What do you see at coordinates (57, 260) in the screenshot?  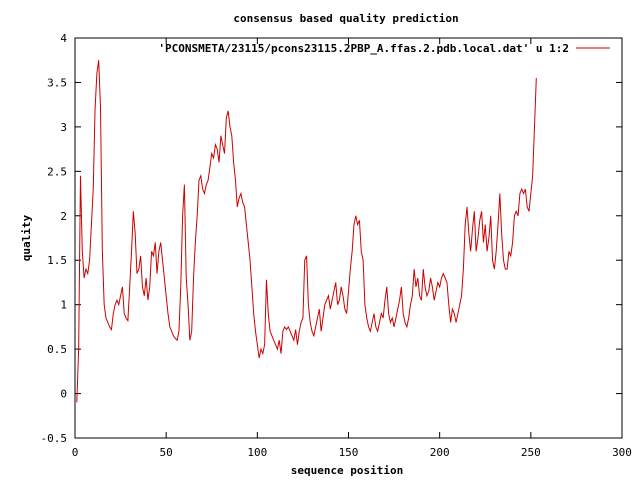 I see `y-tick-label: 1.5` at bounding box center [57, 260].